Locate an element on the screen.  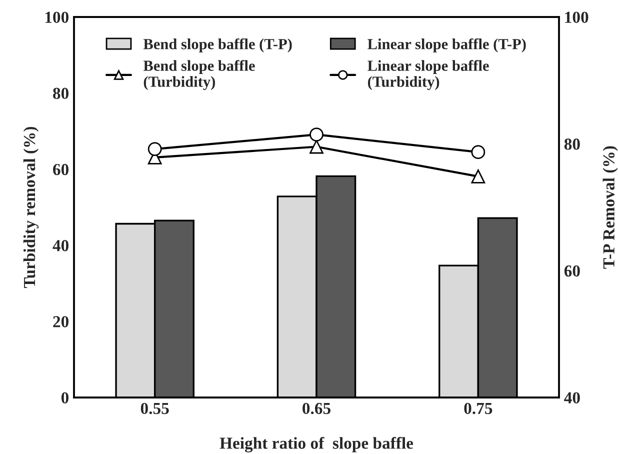
x-tick-label: 0.65 is located at coordinates (316, 408).